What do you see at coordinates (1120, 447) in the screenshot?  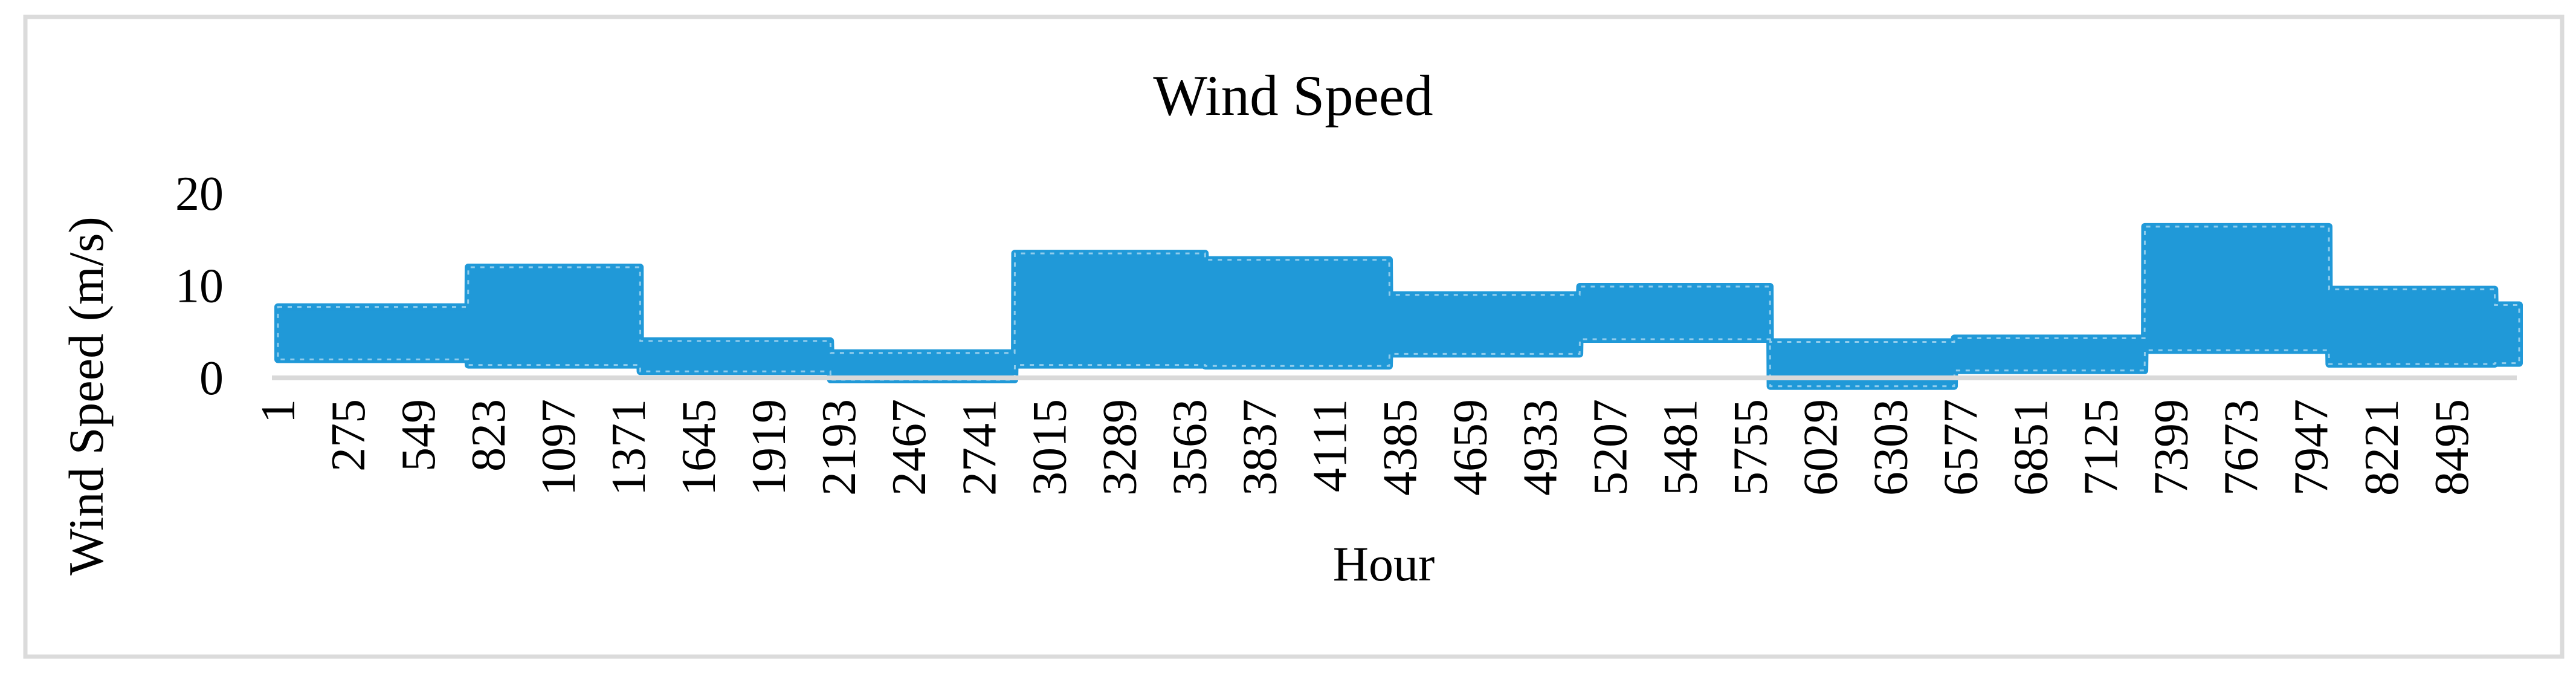 I see `x-tick-label: 3289` at bounding box center [1120, 447].